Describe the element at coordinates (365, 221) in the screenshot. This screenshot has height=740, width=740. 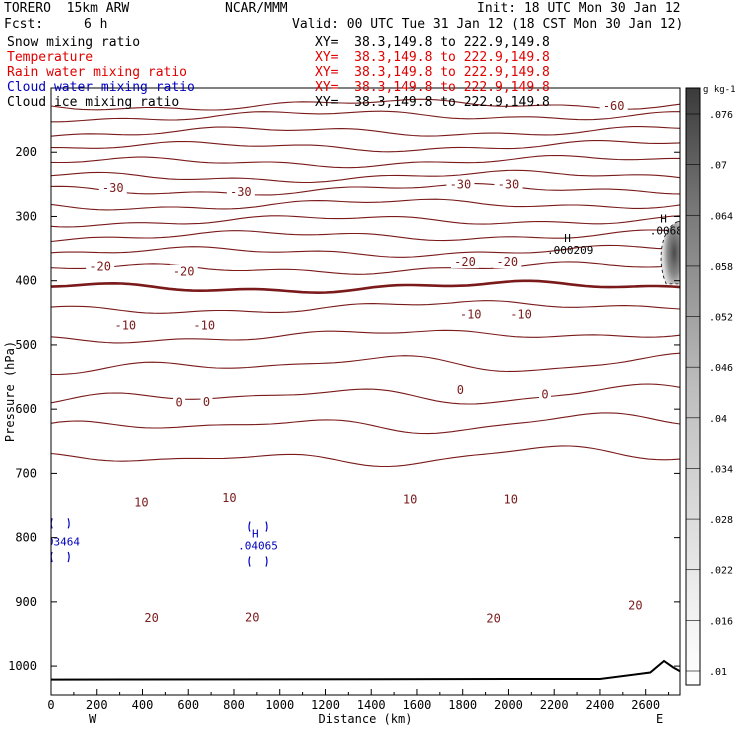
I see `isotherm--20` at that location.